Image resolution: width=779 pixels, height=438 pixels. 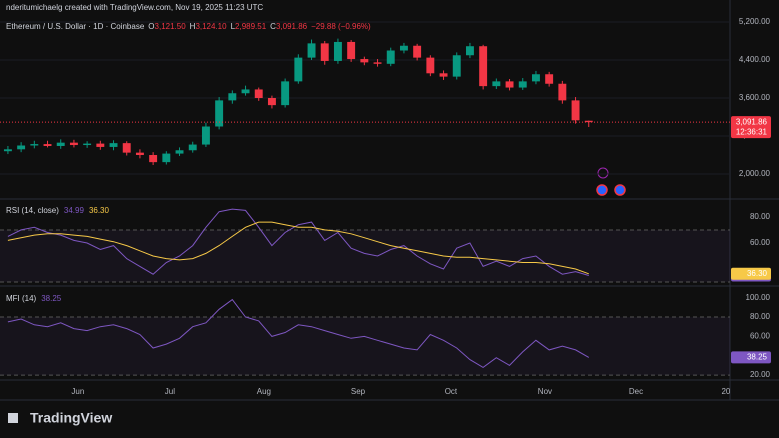 I want to click on indicator-legend: MFI (14) 38.25, so click(x=34, y=298).